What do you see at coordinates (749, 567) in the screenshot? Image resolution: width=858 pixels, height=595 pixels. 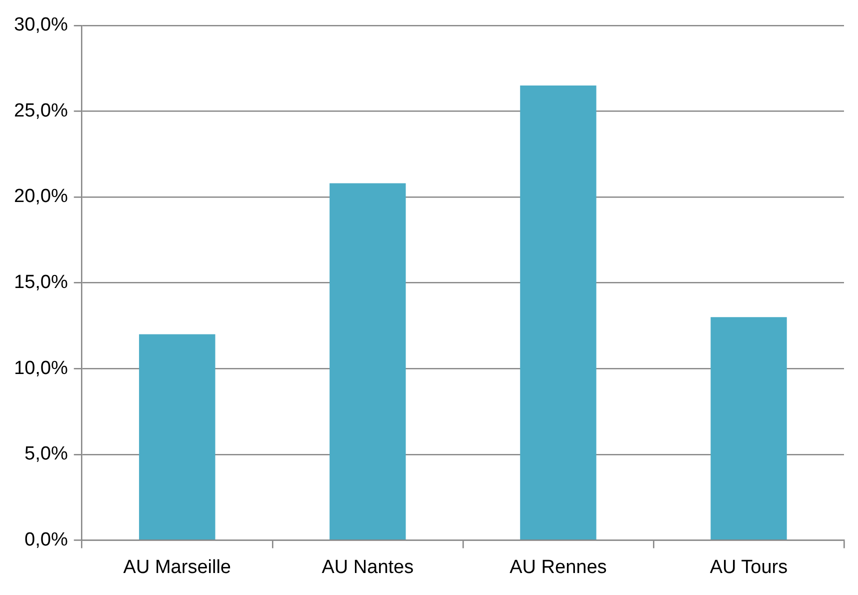 I see `x-tick-label: AU Tours` at bounding box center [749, 567].